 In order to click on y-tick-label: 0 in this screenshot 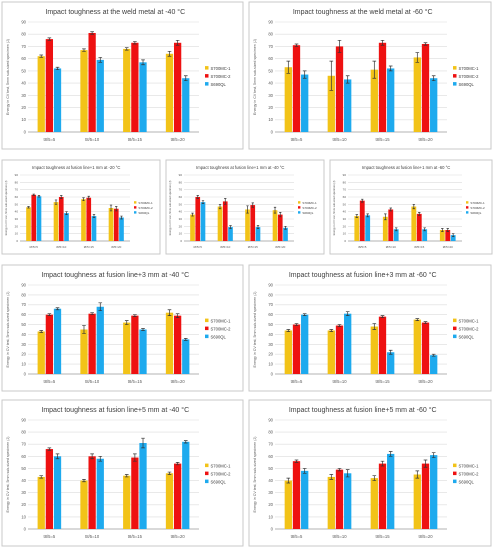, I will do `click(25, 373)`.